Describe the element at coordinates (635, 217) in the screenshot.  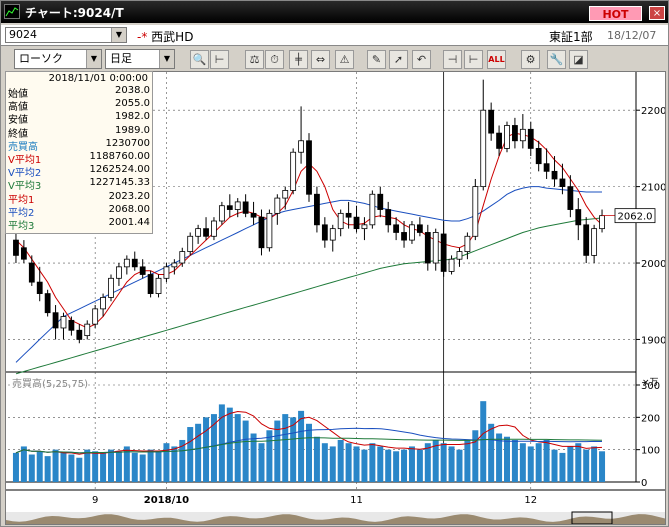
I see `current-price-label: 2062.0` at that location.